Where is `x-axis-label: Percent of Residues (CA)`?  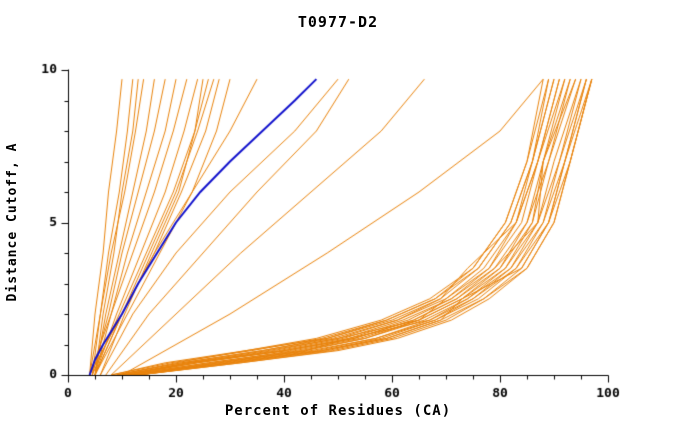 x-axis-label: Percent of Residues (CA) is located at coordinates (338, 411).